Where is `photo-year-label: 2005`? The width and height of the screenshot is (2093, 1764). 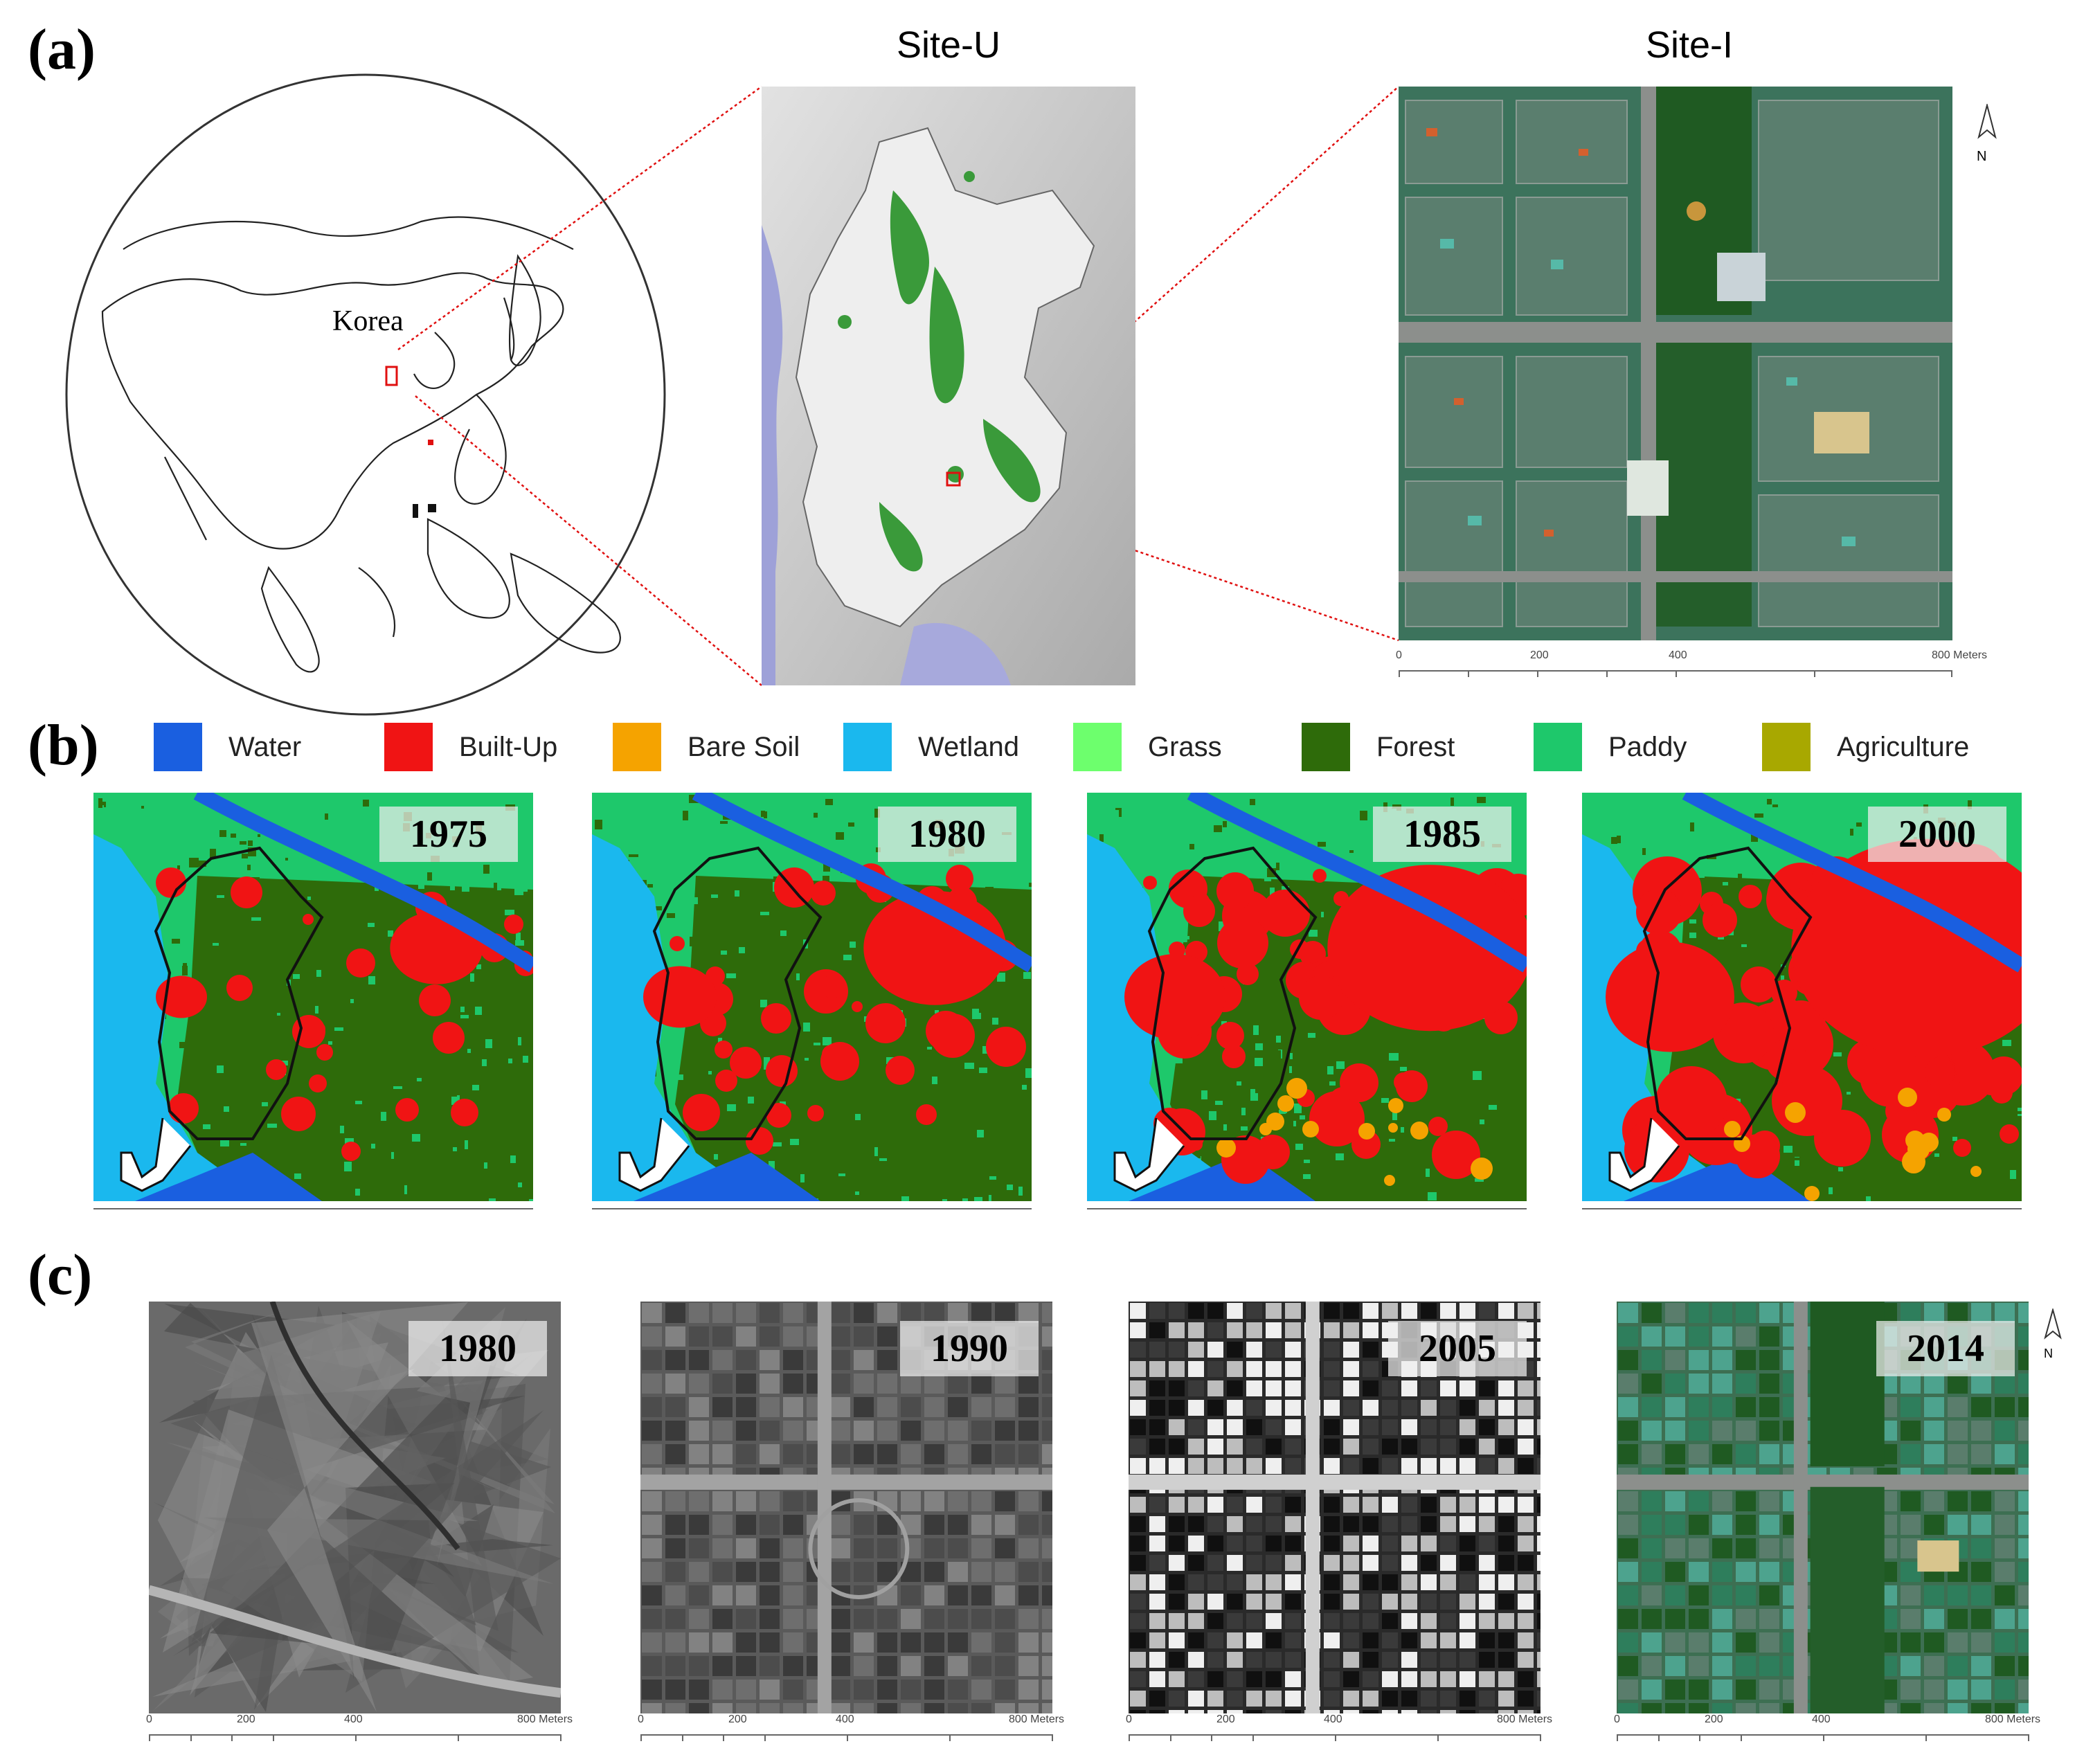 photo-year-label: 2005 is located at coordinates (1457, 1348).